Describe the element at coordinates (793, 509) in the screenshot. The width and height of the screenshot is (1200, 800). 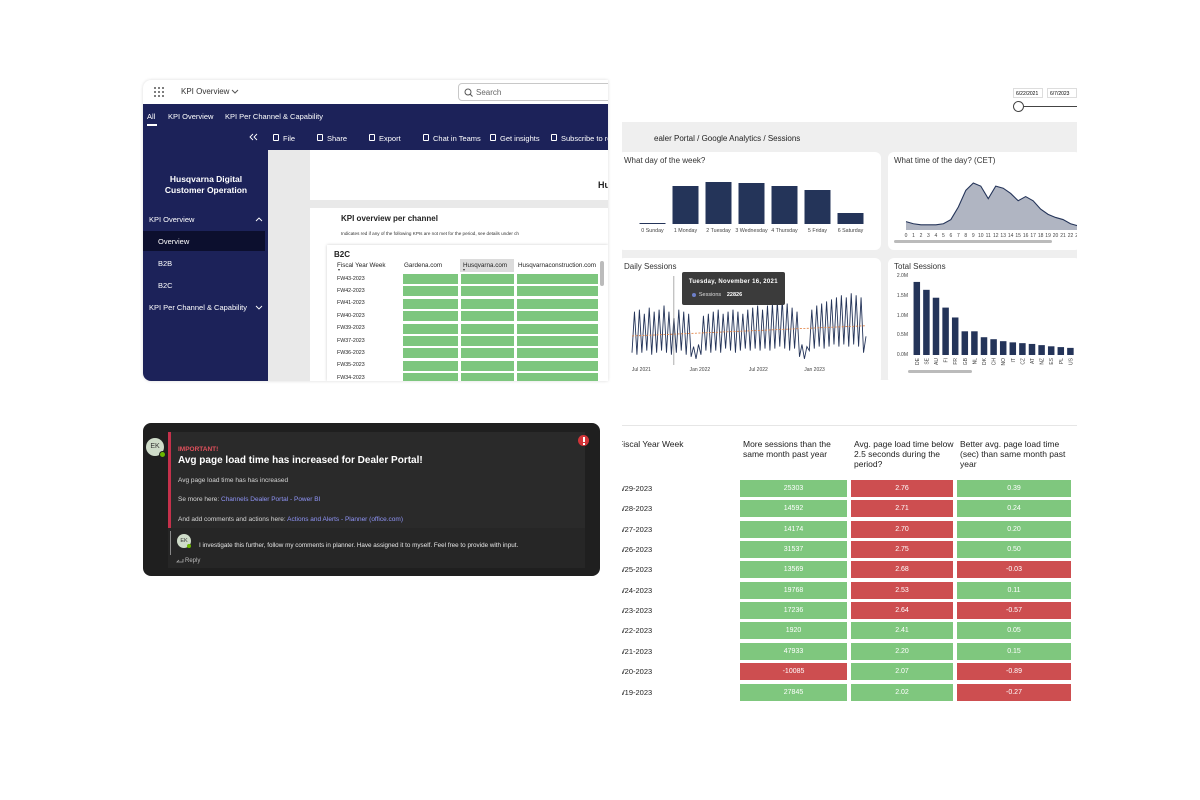
I see `kpi-cell: 14592` at that location.